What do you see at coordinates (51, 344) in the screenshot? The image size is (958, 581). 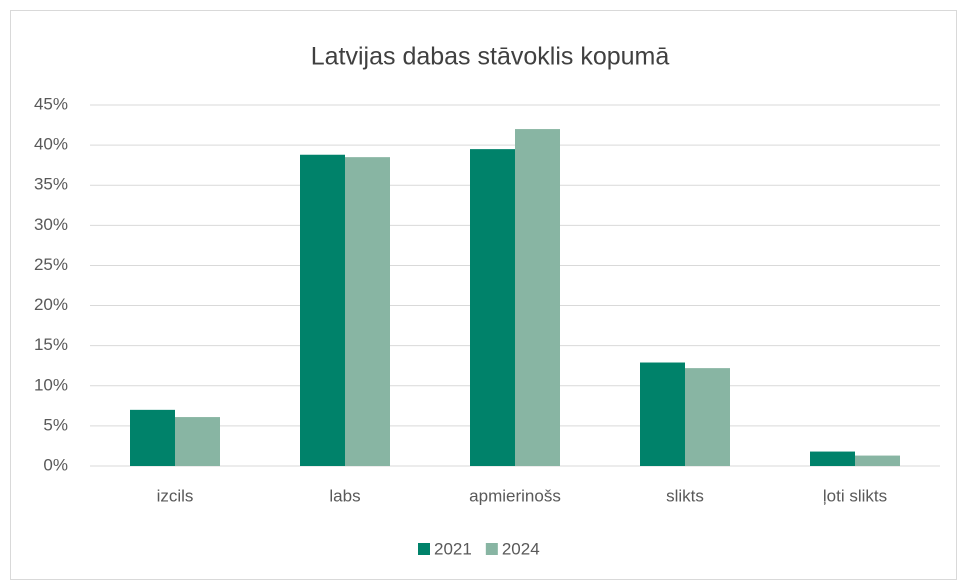 I see `y-tick-label: 15%` at bounding box center [51, 344].